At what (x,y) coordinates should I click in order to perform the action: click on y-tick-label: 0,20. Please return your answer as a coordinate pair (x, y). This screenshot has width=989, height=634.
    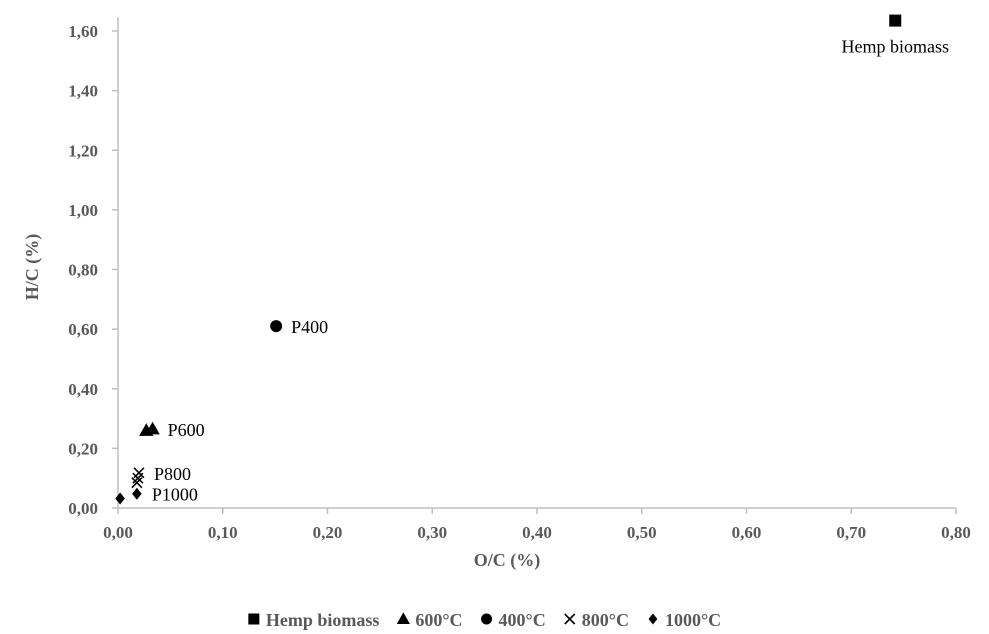
    Looking at the image, I should click on (83, 448).